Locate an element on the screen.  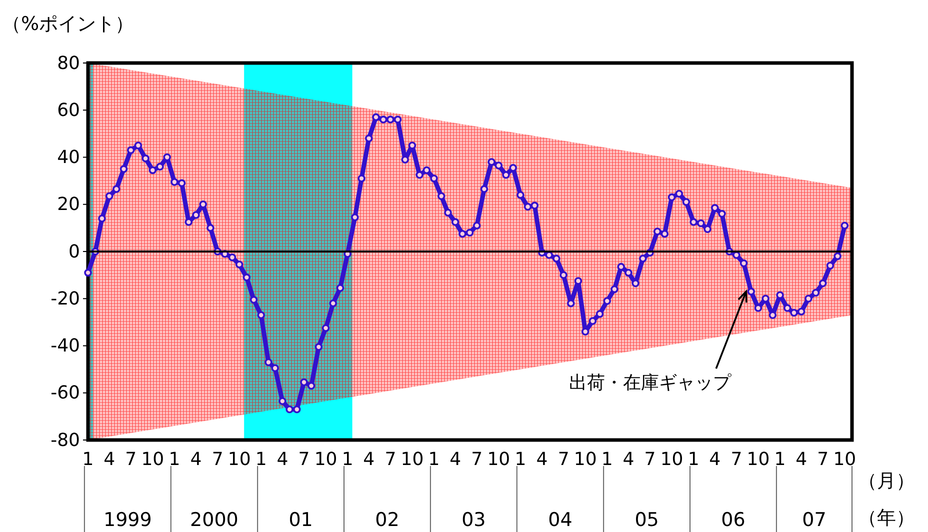
text: 04 is located at coordinates (560, 520).